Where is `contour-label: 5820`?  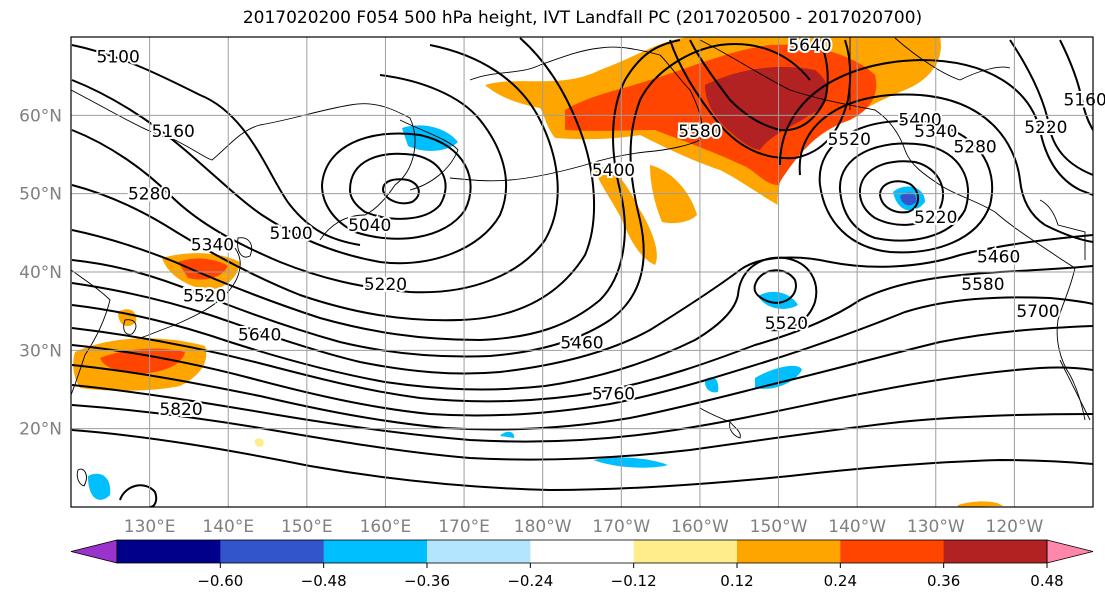
contour-label: 5820 is located at coordinates (180, 410).